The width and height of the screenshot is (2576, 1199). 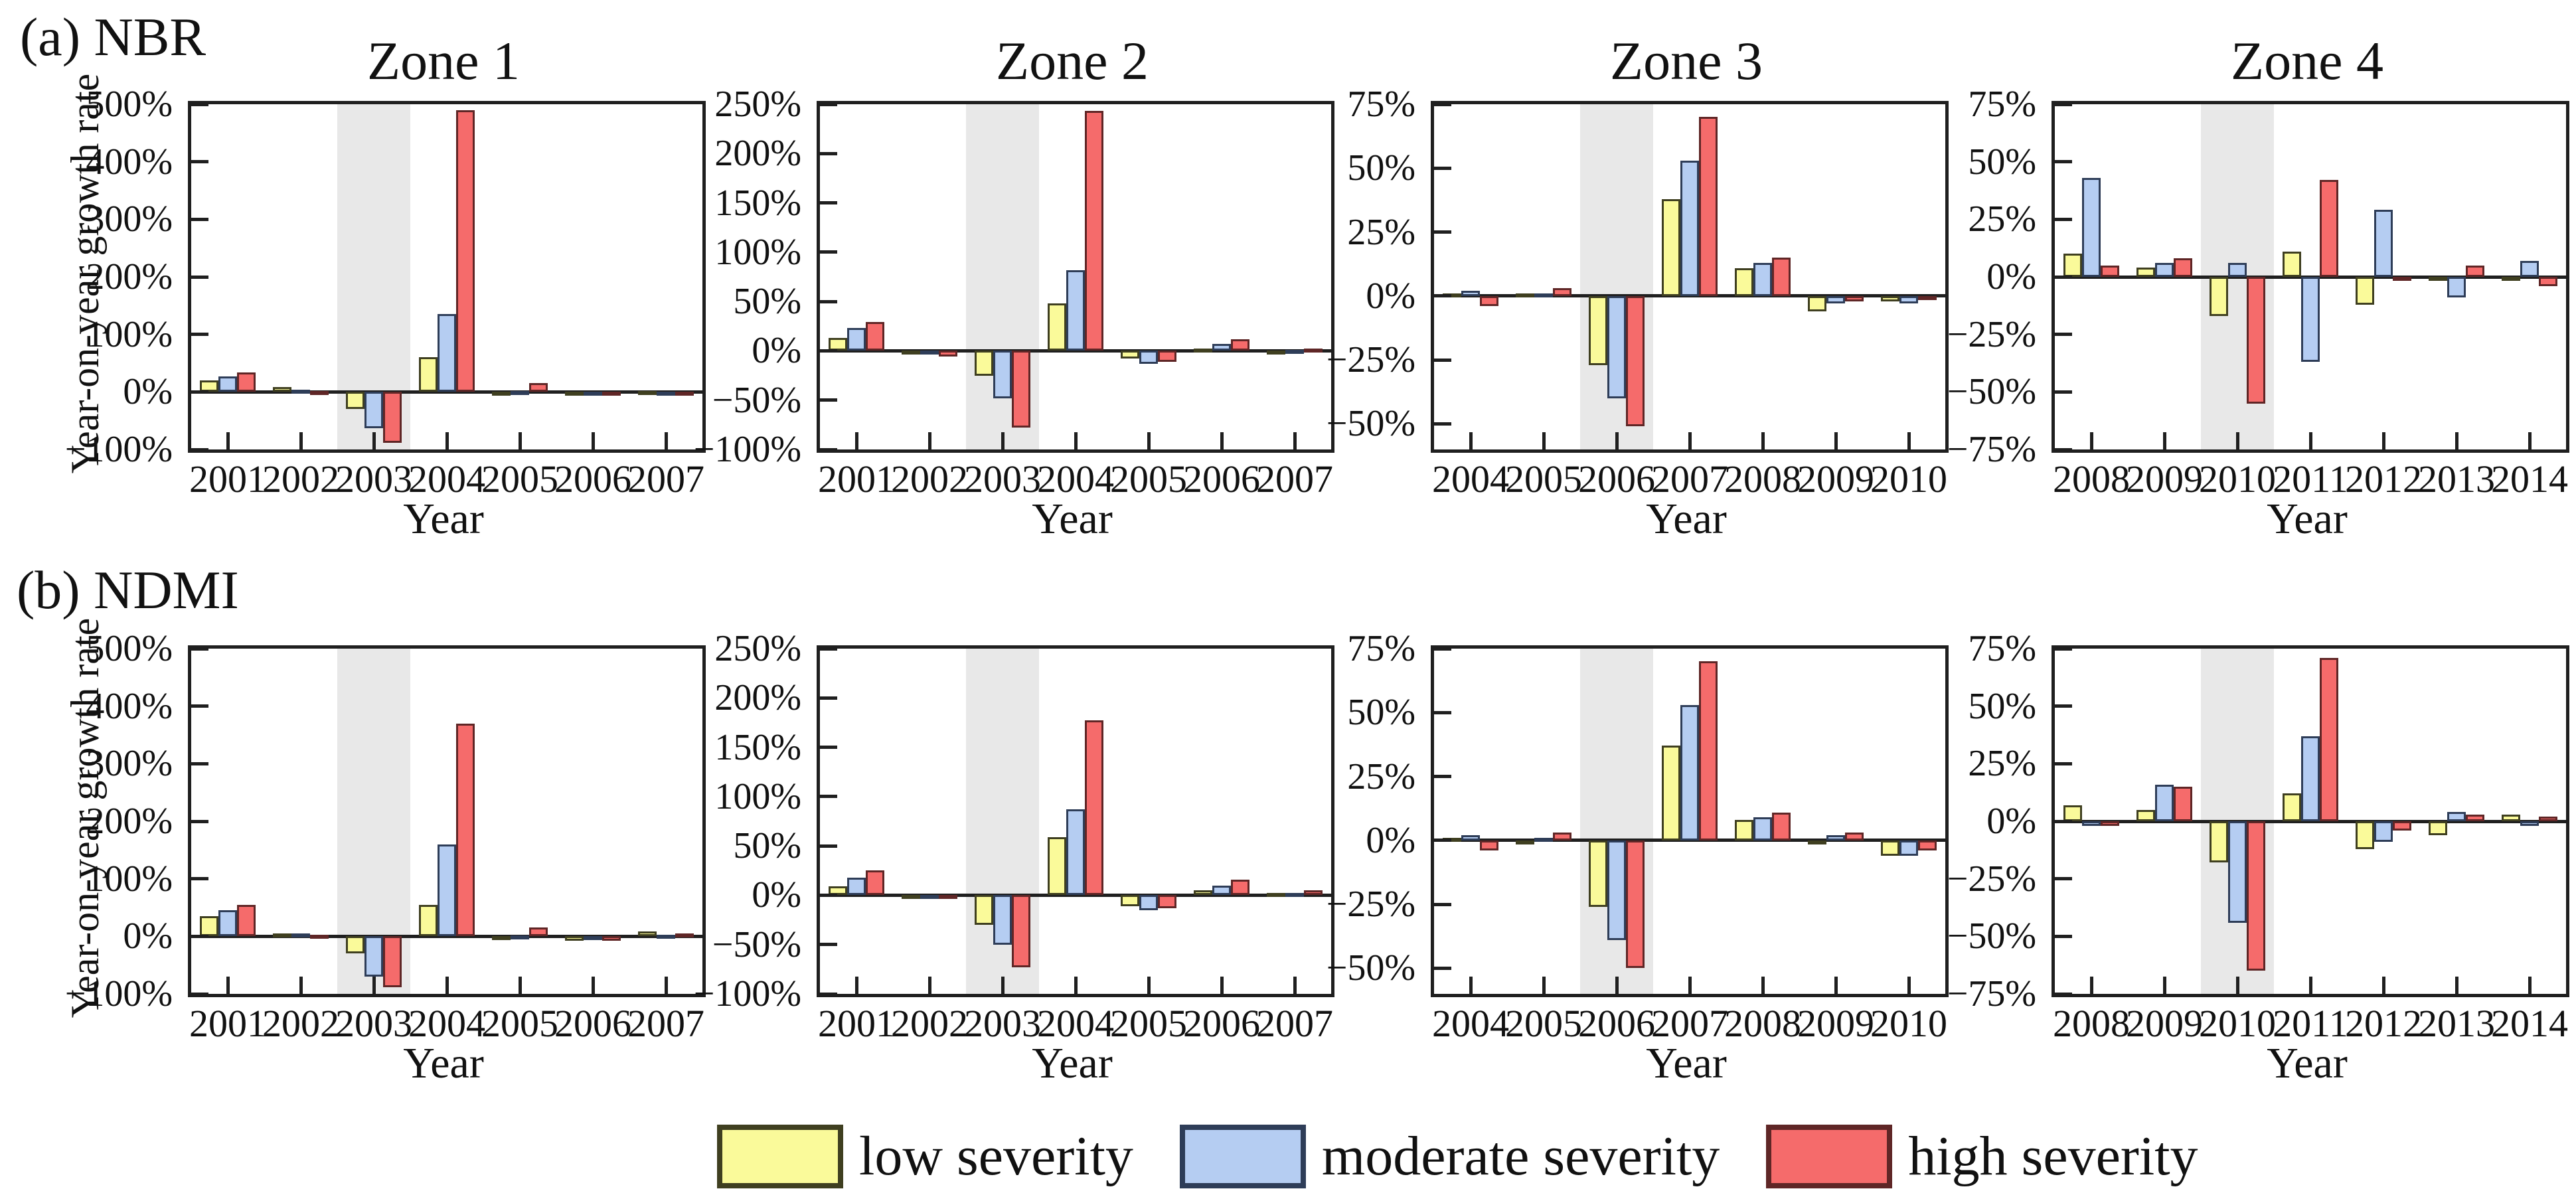 What do you see at coordinates (1890, 848) in the screenshot?
I see `bar-low-2010` at bounding box center [1890, 848].